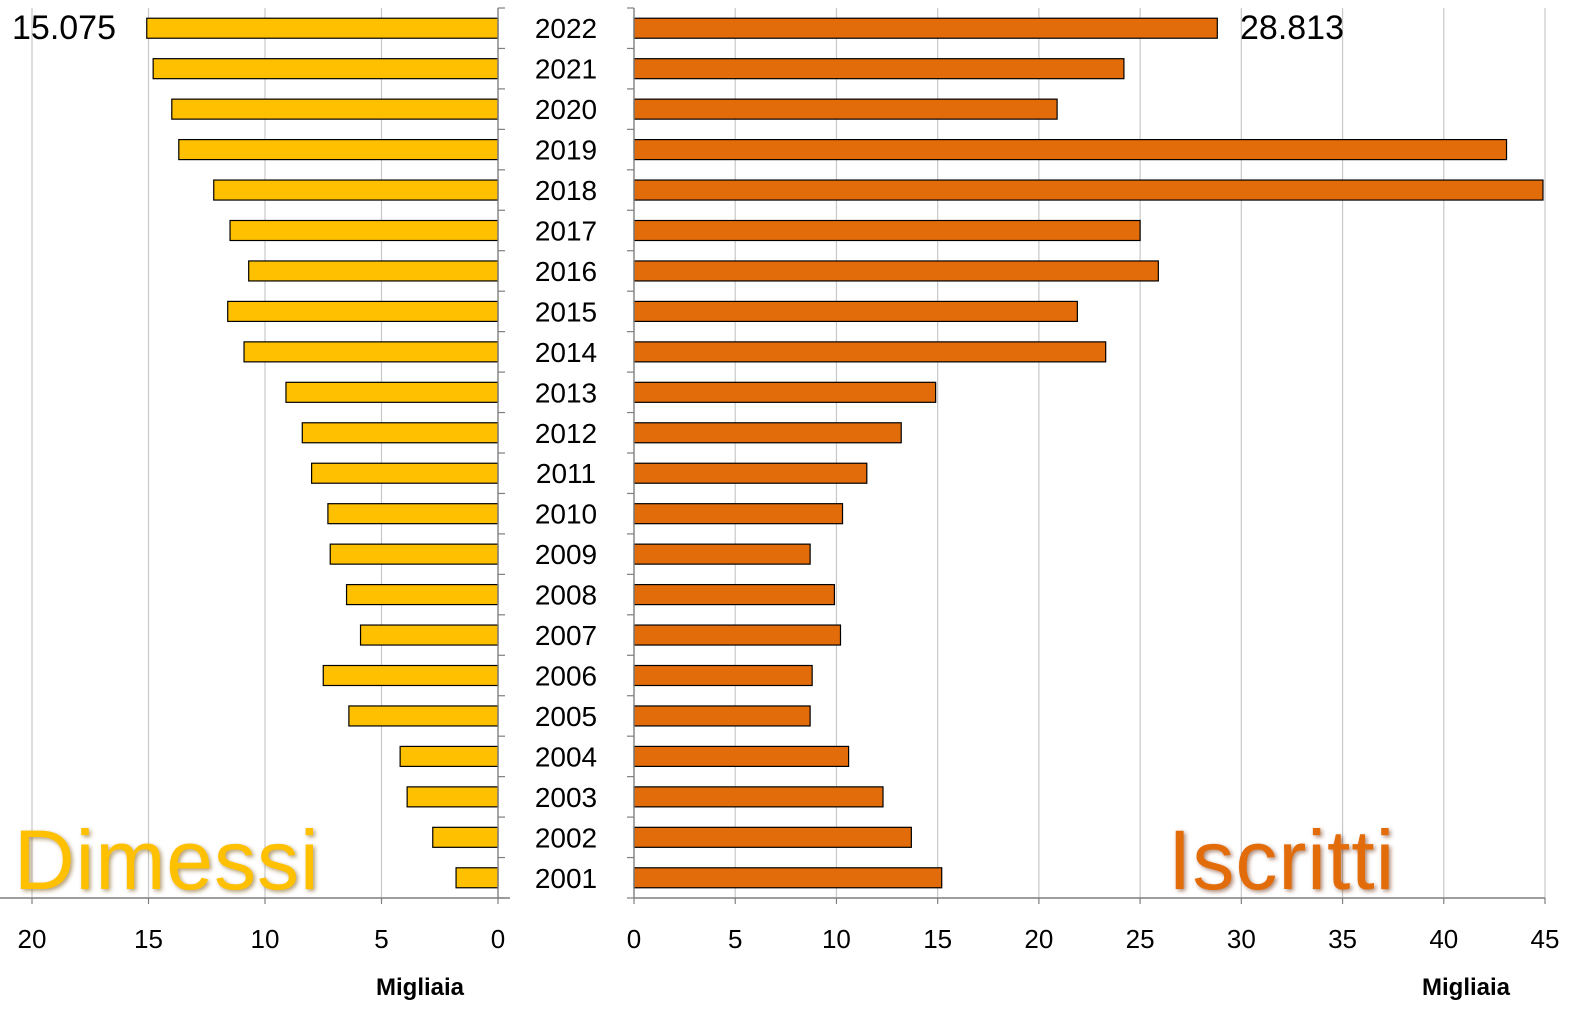 The width and height of the screenshot is (1581, 1017). I want to click on year-category-label-2022: 2022, so click(566, 28).